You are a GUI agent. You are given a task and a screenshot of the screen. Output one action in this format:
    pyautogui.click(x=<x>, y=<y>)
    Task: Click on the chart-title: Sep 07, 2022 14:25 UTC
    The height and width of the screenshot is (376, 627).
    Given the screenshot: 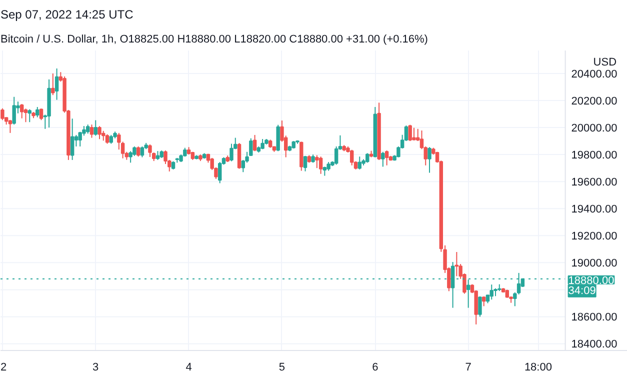 What is the action you would take?
    pyautogui.click(x=67, y=15)
    